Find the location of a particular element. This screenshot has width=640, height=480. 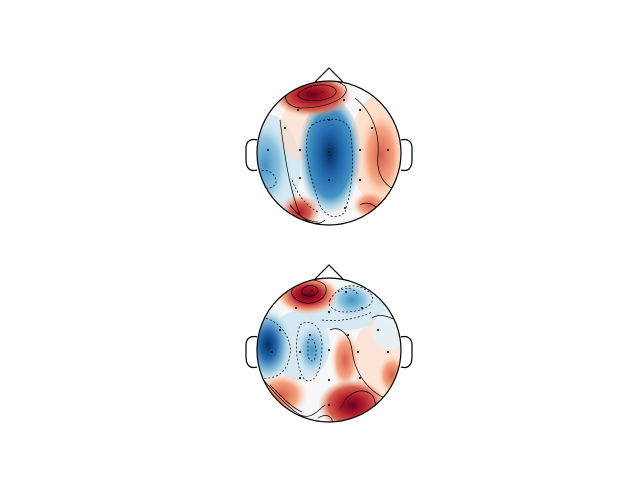

topomap-2-sensors is located at coordinates (330, 347).